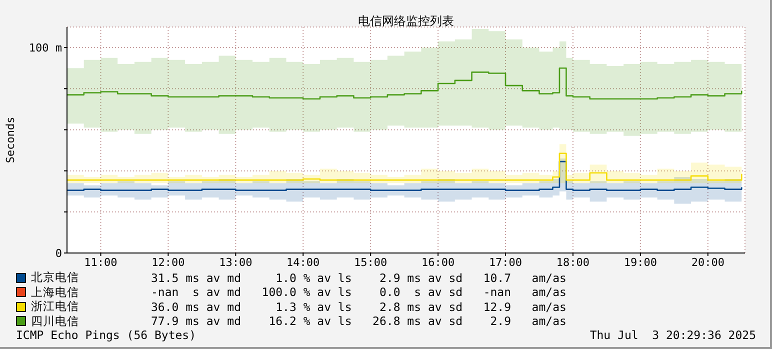 The height and width of the screenshot is (349, 772). What do you see at coordinates (438, 262) in the screenshot?
I see `x-tick-label: 16:00` at bounding box center [438, 262].